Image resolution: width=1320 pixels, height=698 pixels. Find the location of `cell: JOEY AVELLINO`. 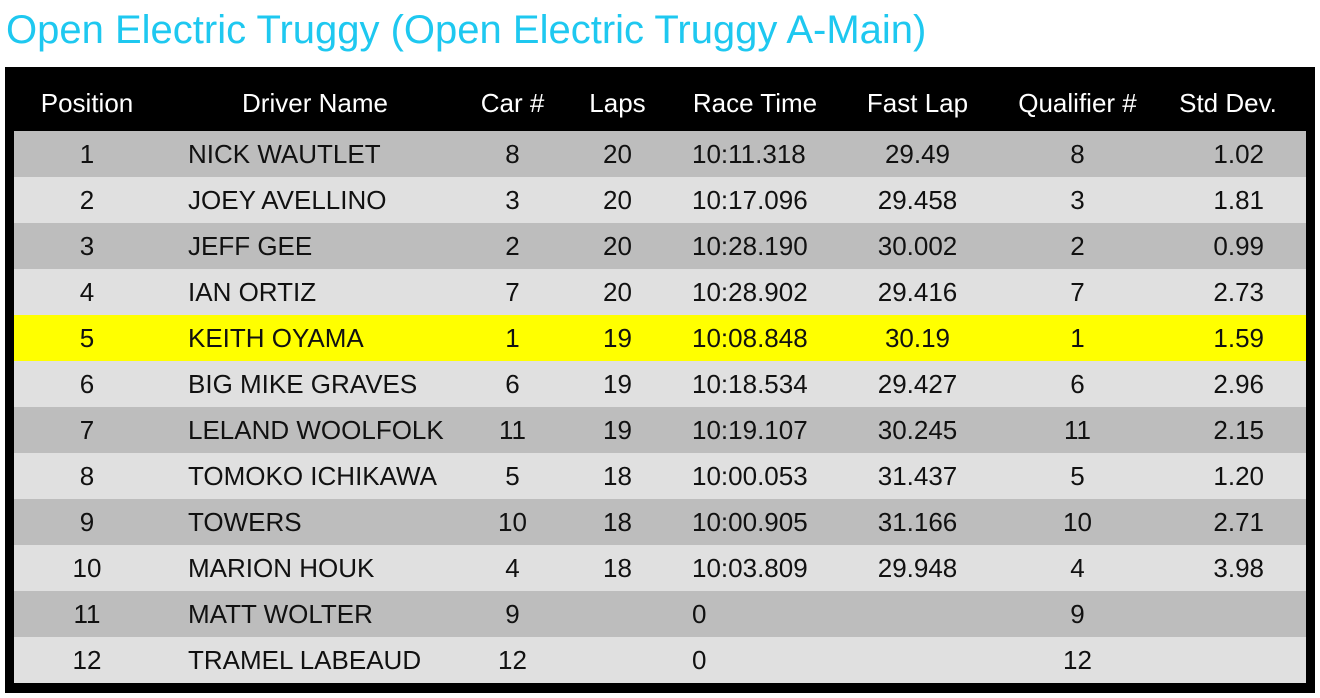

cell: JOEY AVELLINO is located at coordinates (315, 200).